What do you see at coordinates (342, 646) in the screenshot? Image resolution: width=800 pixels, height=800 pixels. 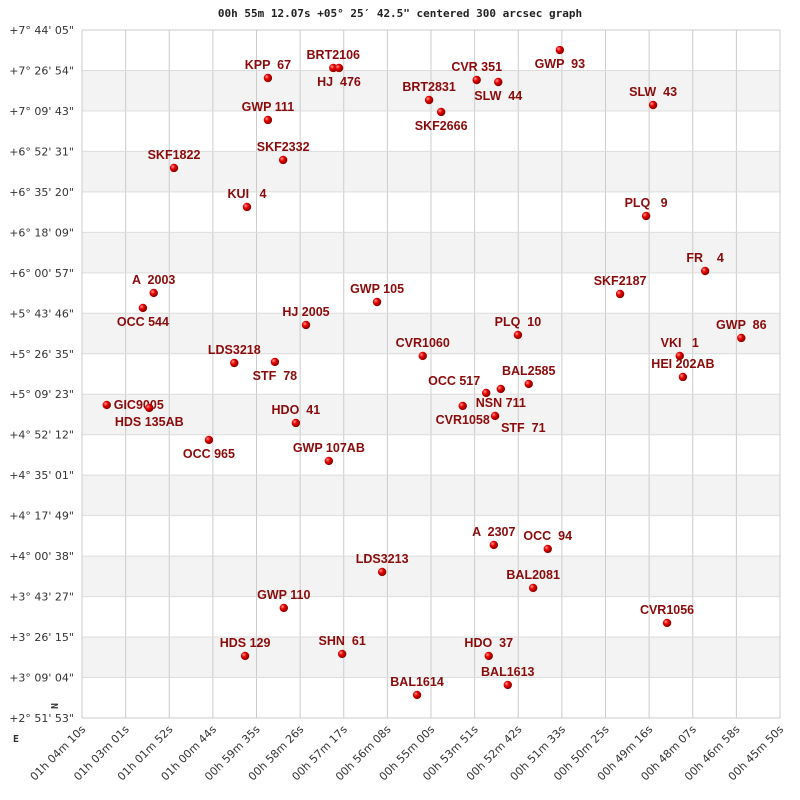 I see `star-shn-61: SHN 61` at bounding box center [342, 646].